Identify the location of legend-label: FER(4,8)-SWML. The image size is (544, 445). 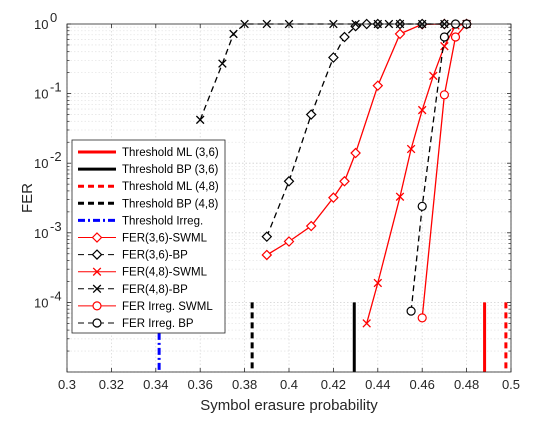
(165, 273).